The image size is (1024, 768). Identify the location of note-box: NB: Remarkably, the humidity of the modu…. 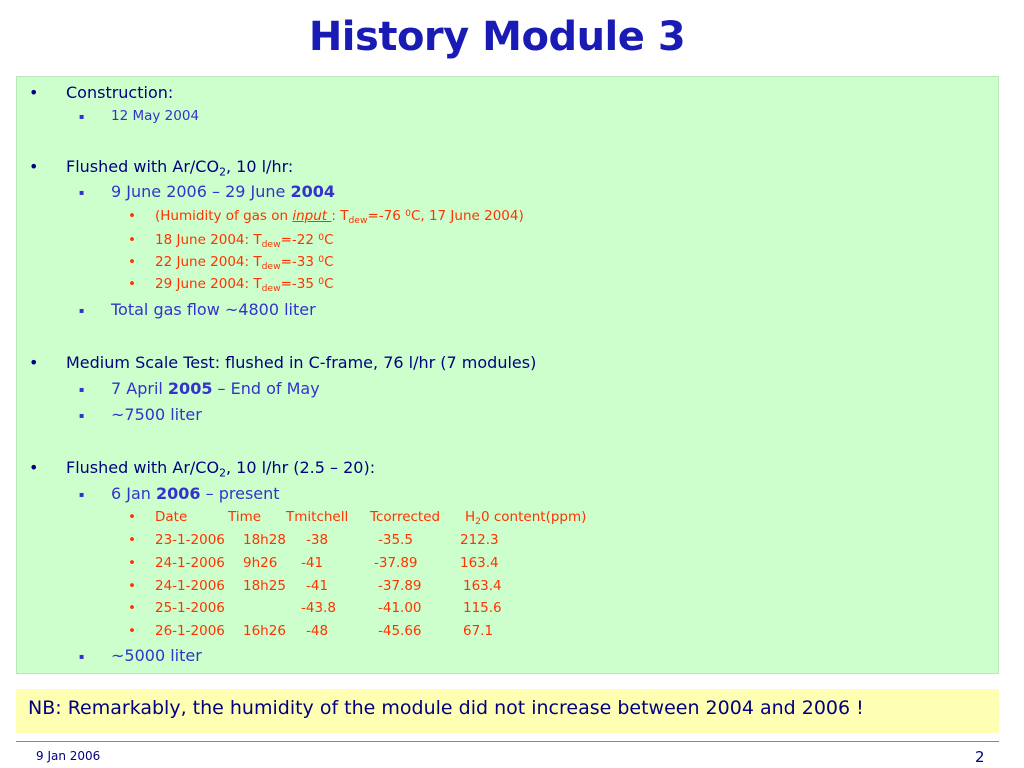
(507, 711).